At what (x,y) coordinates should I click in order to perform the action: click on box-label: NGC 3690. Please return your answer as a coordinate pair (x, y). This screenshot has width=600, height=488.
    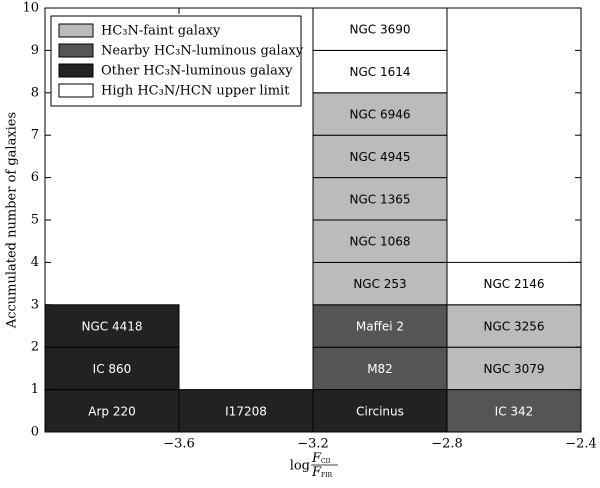
    Looking at the image, I should click on (379, 30).